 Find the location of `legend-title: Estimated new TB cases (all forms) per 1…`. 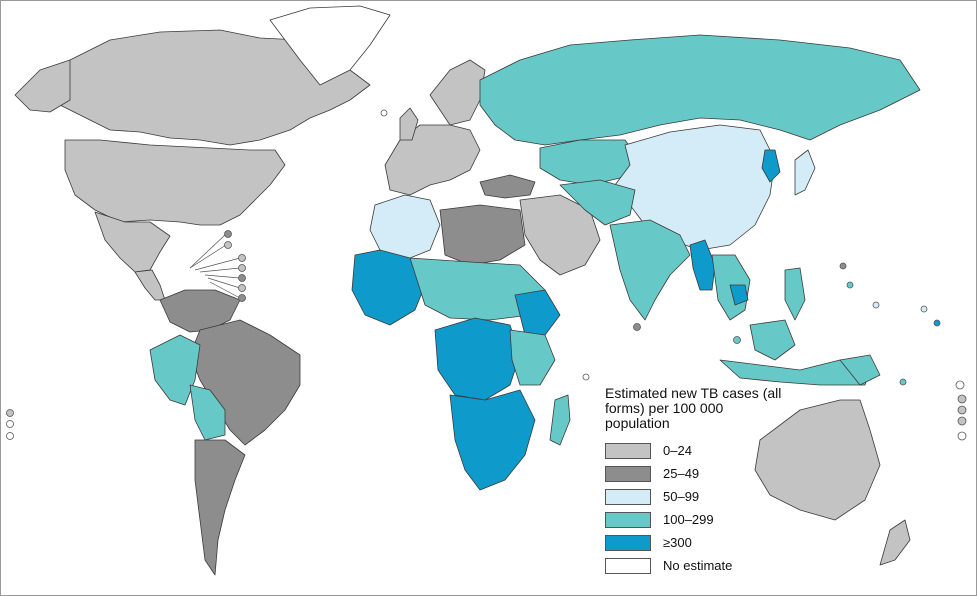

legend-title: Estimated new TB cases (all forms) per 1… is located at coordinates (693, 408).